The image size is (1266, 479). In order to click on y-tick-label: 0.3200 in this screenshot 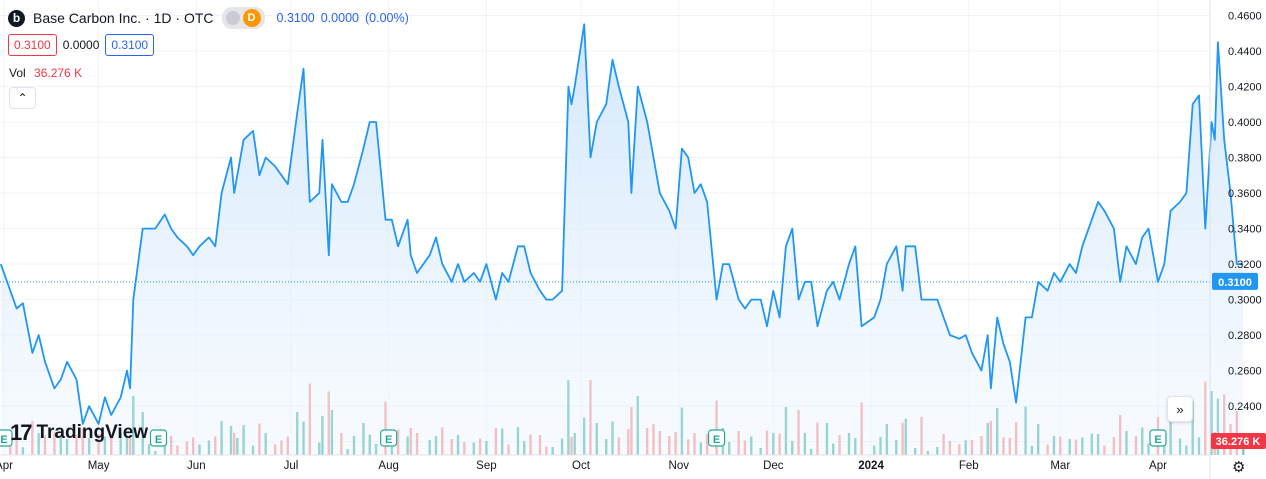, I will do `click(1245, 265)`.